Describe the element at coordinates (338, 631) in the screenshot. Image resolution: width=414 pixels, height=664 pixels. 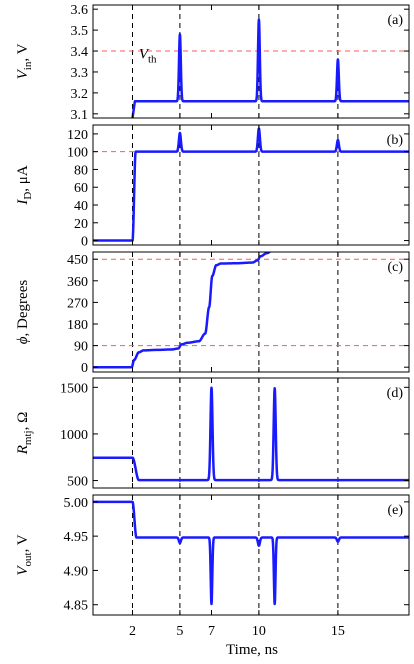
I see `x-tick-label: 15` at that location.